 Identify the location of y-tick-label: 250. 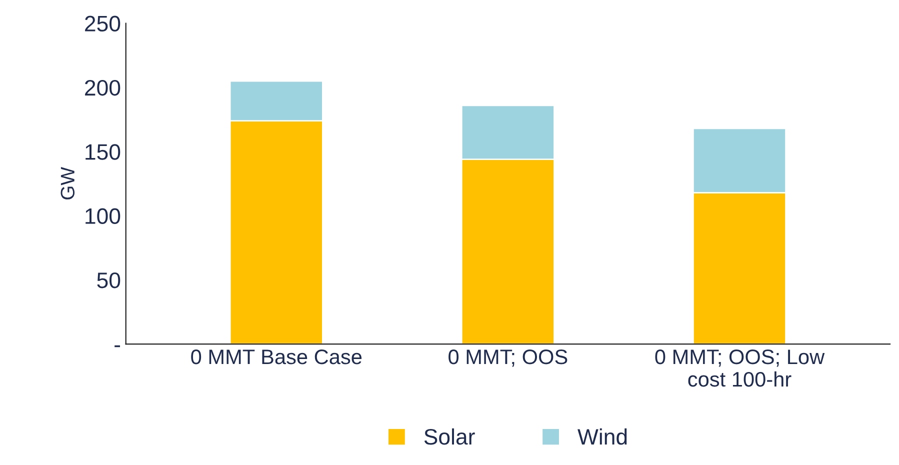
(102, 24).